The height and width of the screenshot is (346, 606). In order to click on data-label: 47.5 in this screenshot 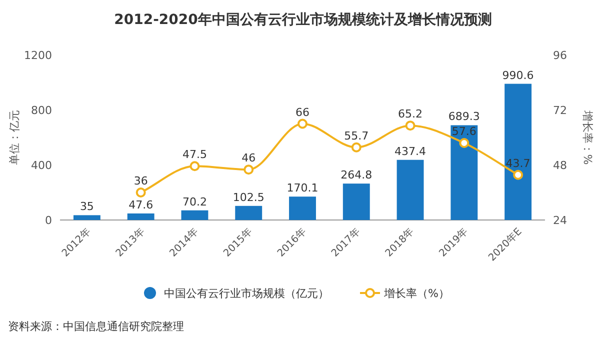, I will do `click(194, 155)`.